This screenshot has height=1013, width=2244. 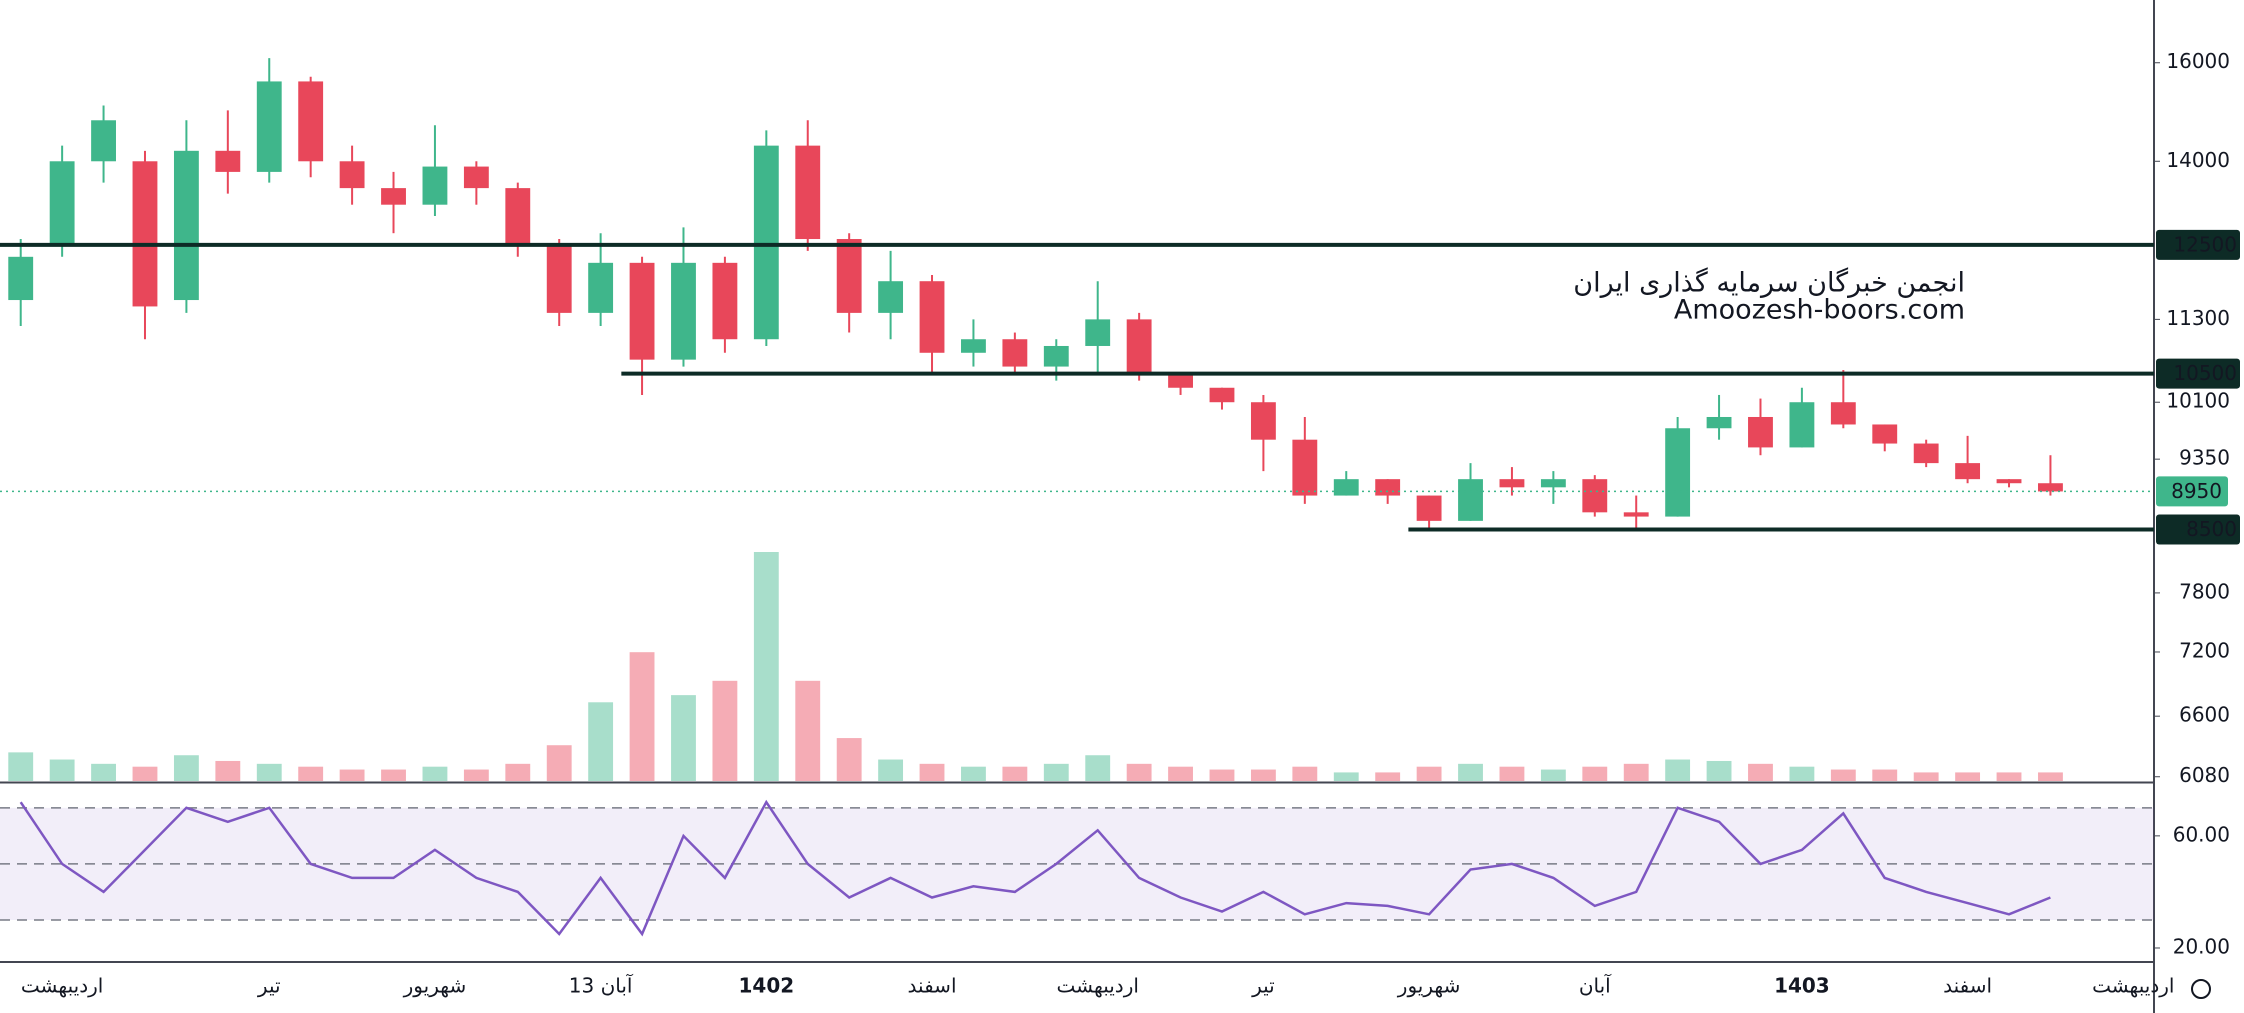 What do you see at coordinates (2204, 775) in the screenshot?
I see `y-tick-label: 6080` at bounding box center [2204, 775].